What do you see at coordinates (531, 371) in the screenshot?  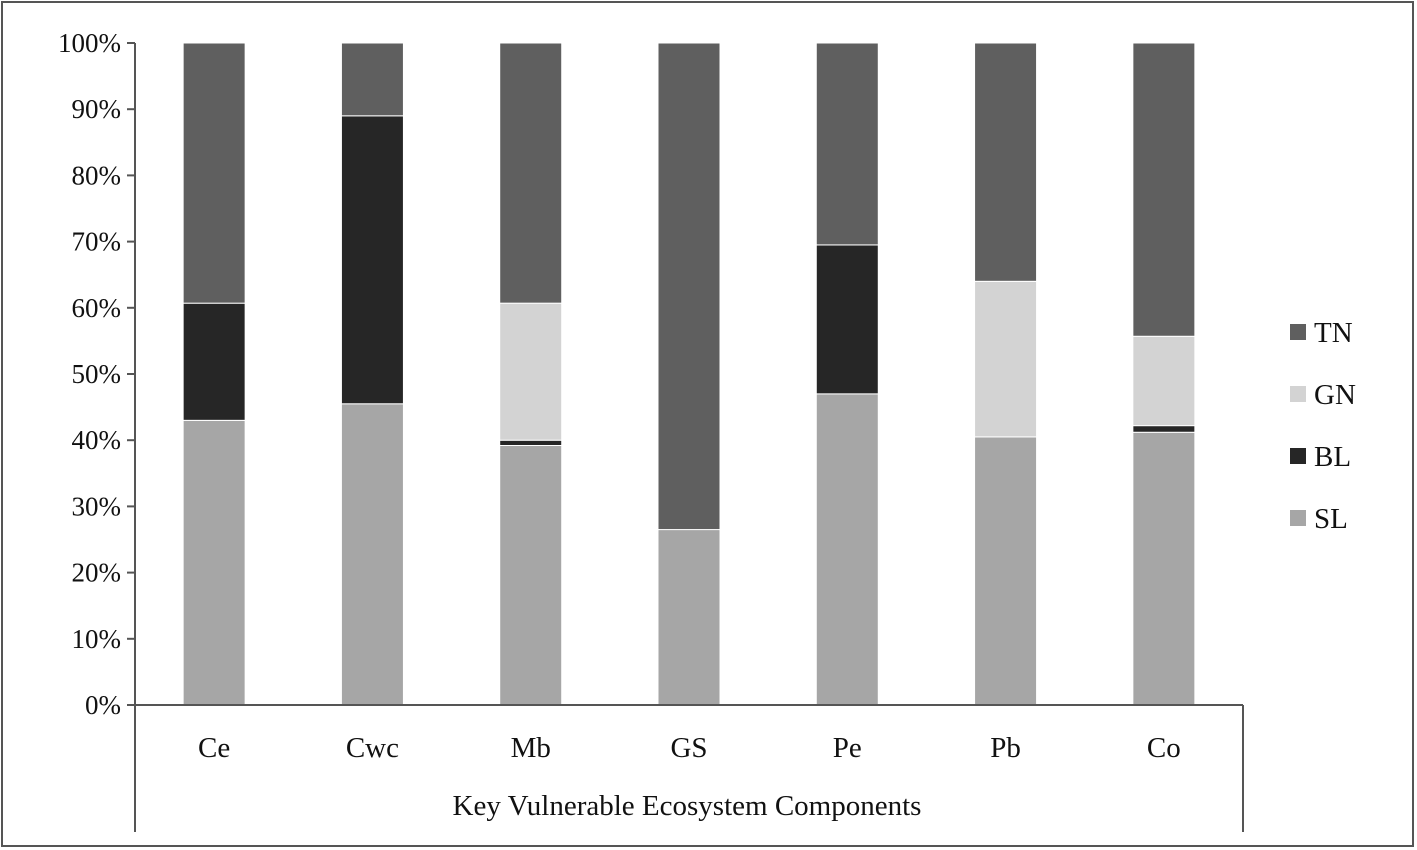 I see `bar-segment-gn-mb` at bounding box center [531, 371].